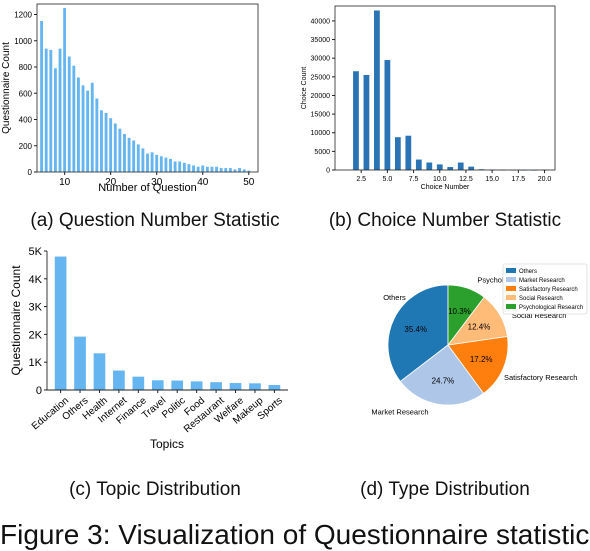 This screenshot has width=590, height=551. I want to click on question-xlabel: Number of Question, so click(147, 188).